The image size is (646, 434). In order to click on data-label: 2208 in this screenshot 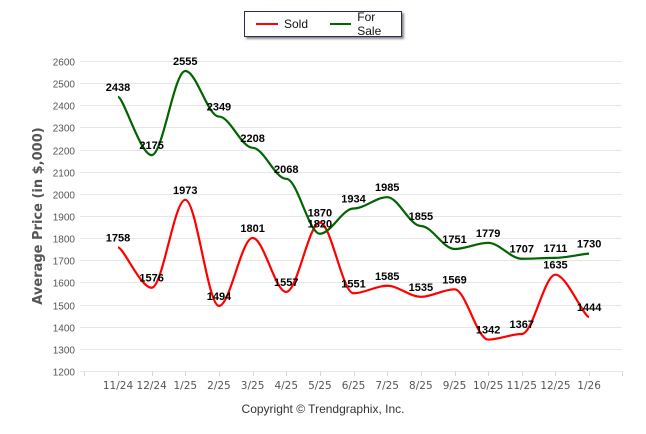, I will do `click(252, 139)`.